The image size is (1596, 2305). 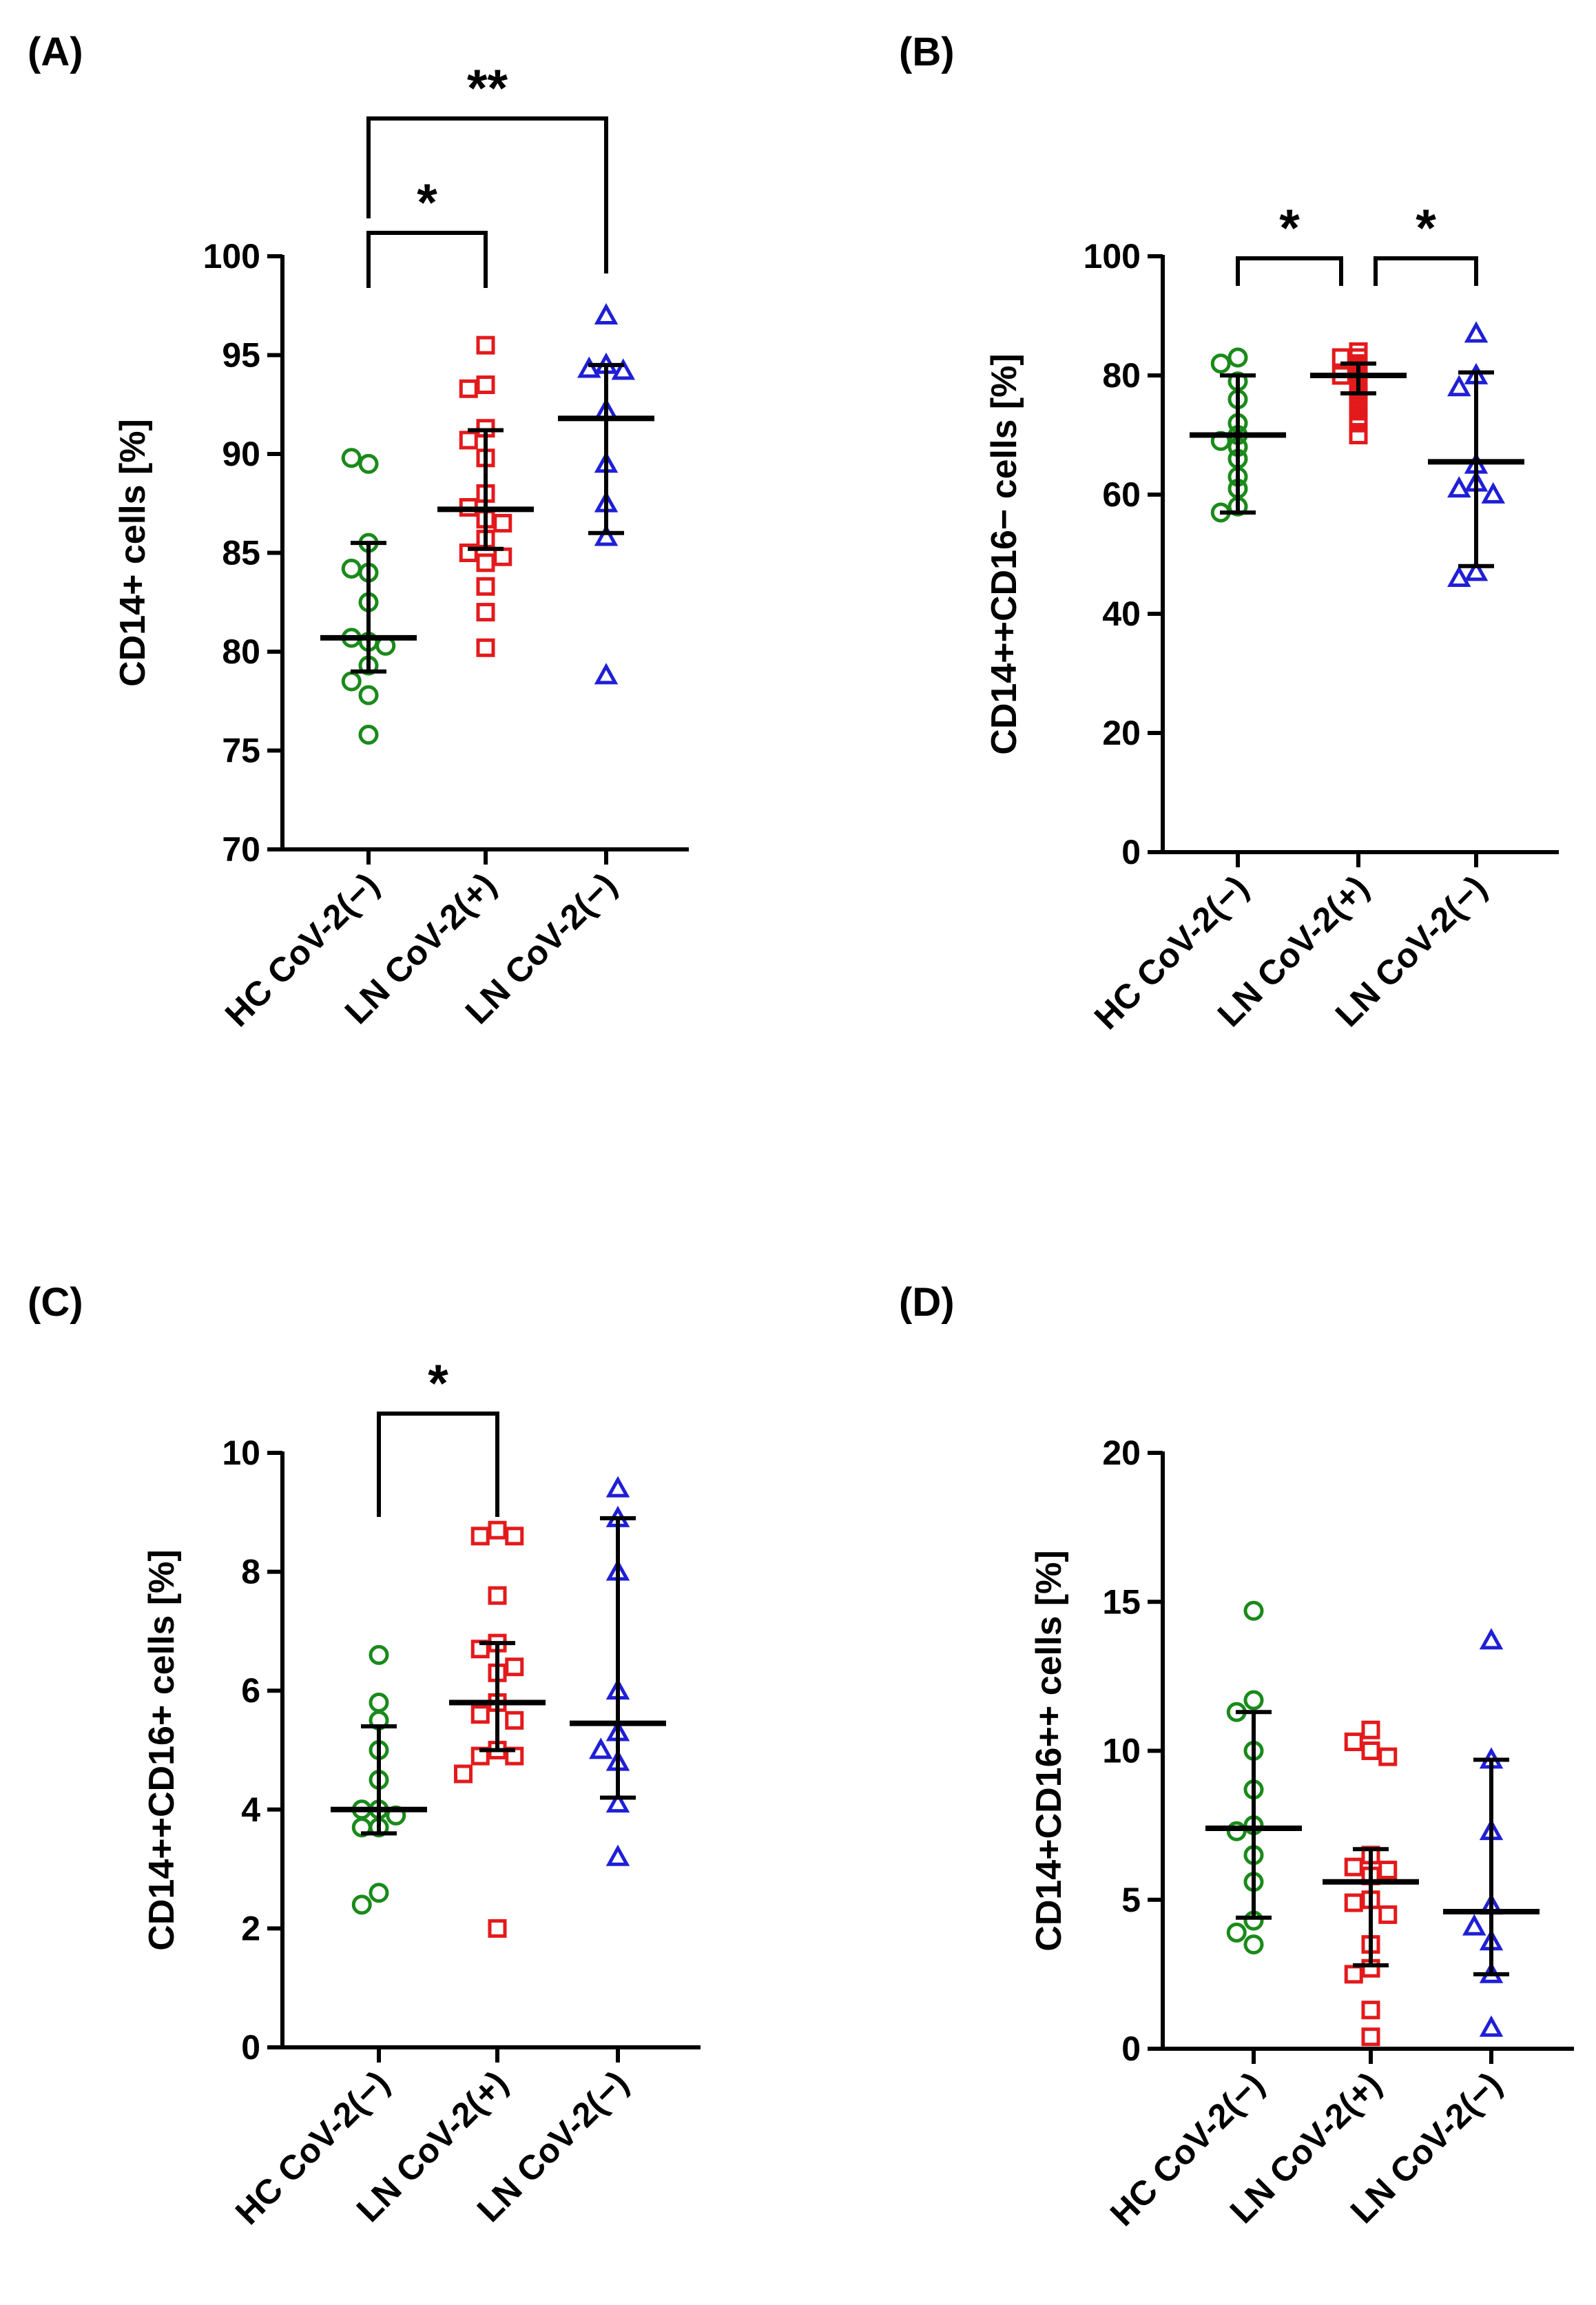 I want to click on y-tick-label: 6, so click(x=250, y=1690).